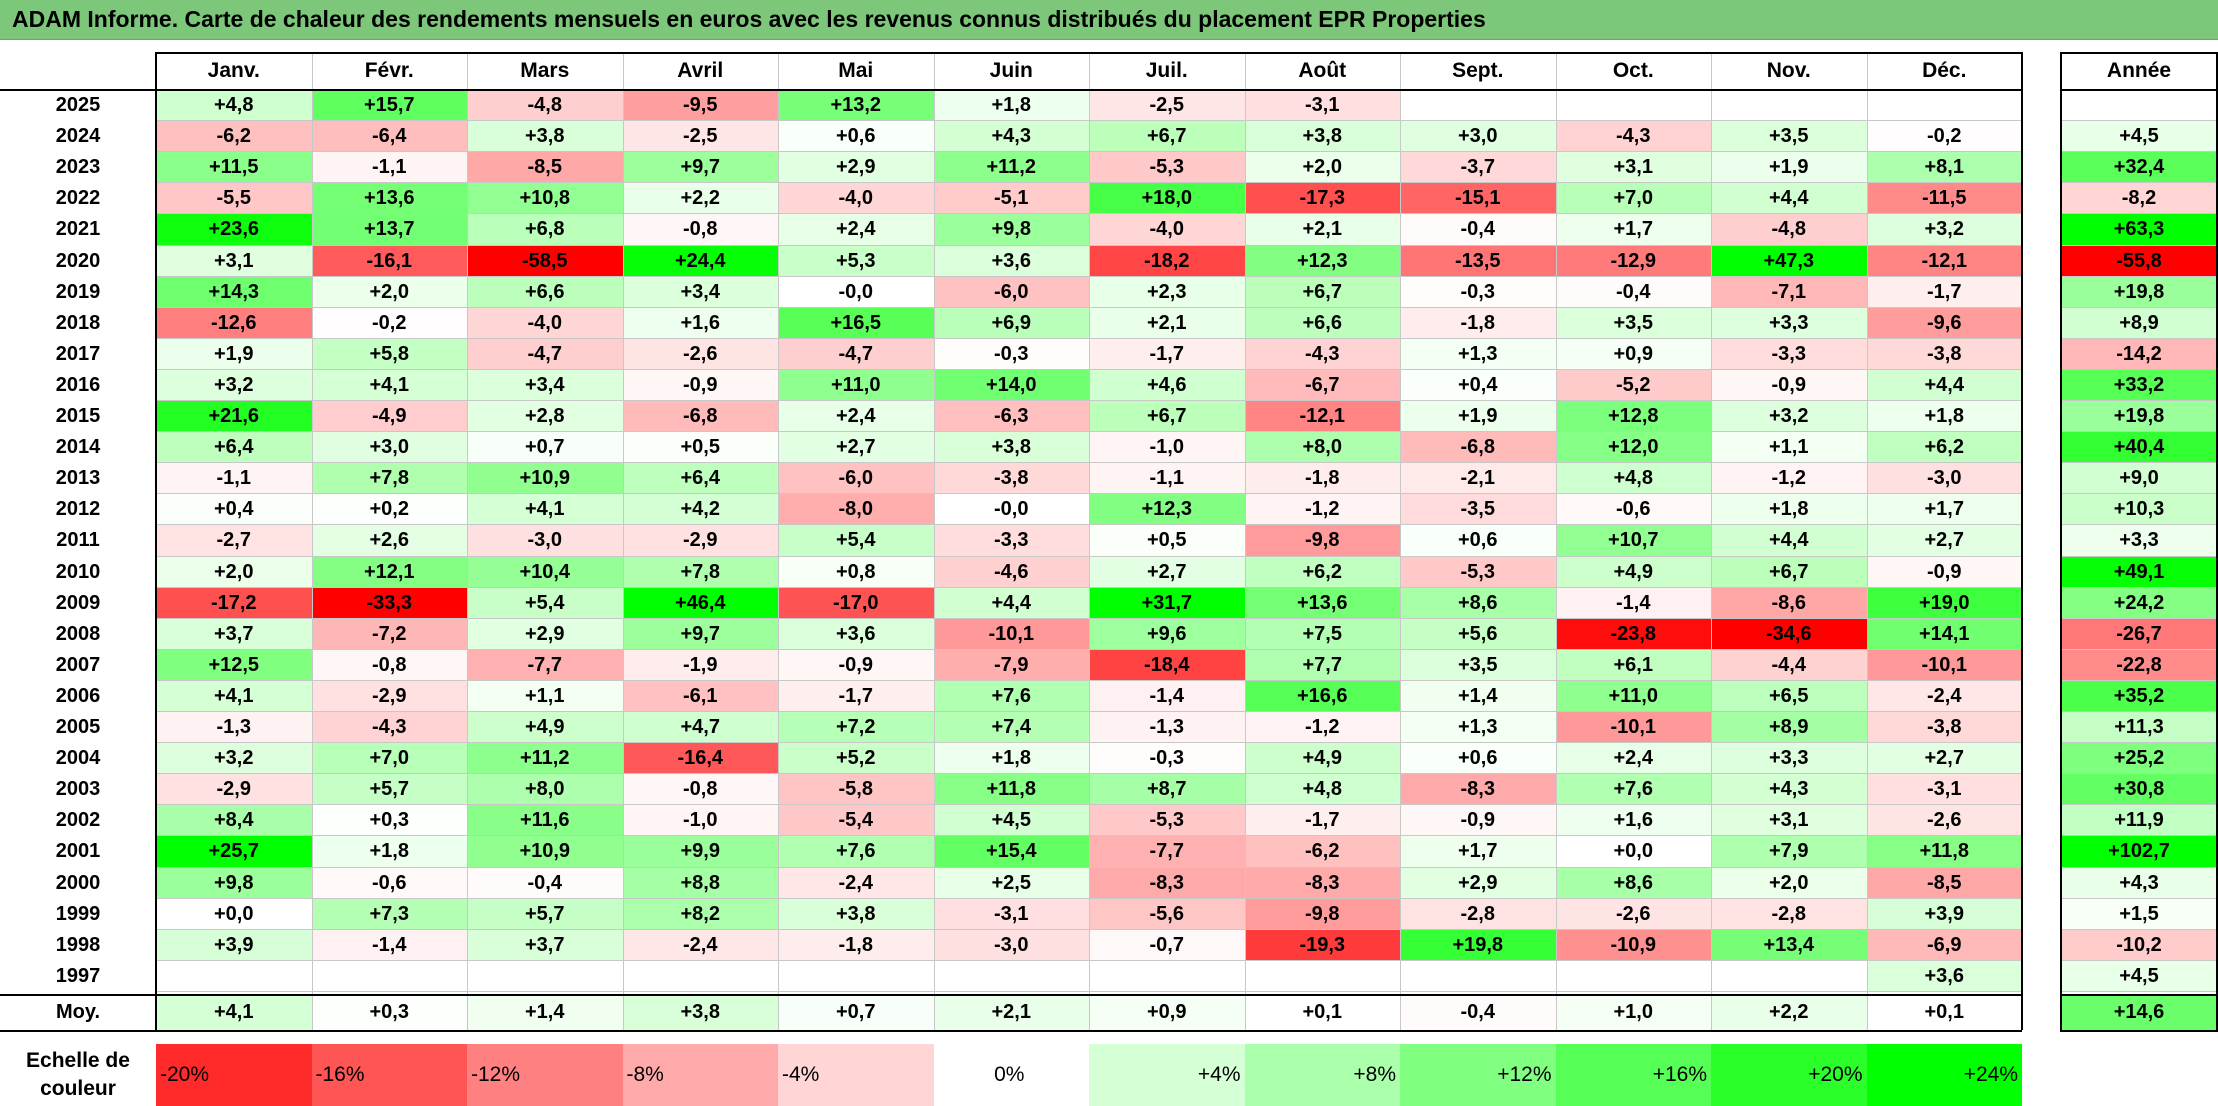 The image size is (2218, 1106). Describe the element at coordinates (389, 572) in the screenshot. I see `heatmap-cell: +12,1` at that location.